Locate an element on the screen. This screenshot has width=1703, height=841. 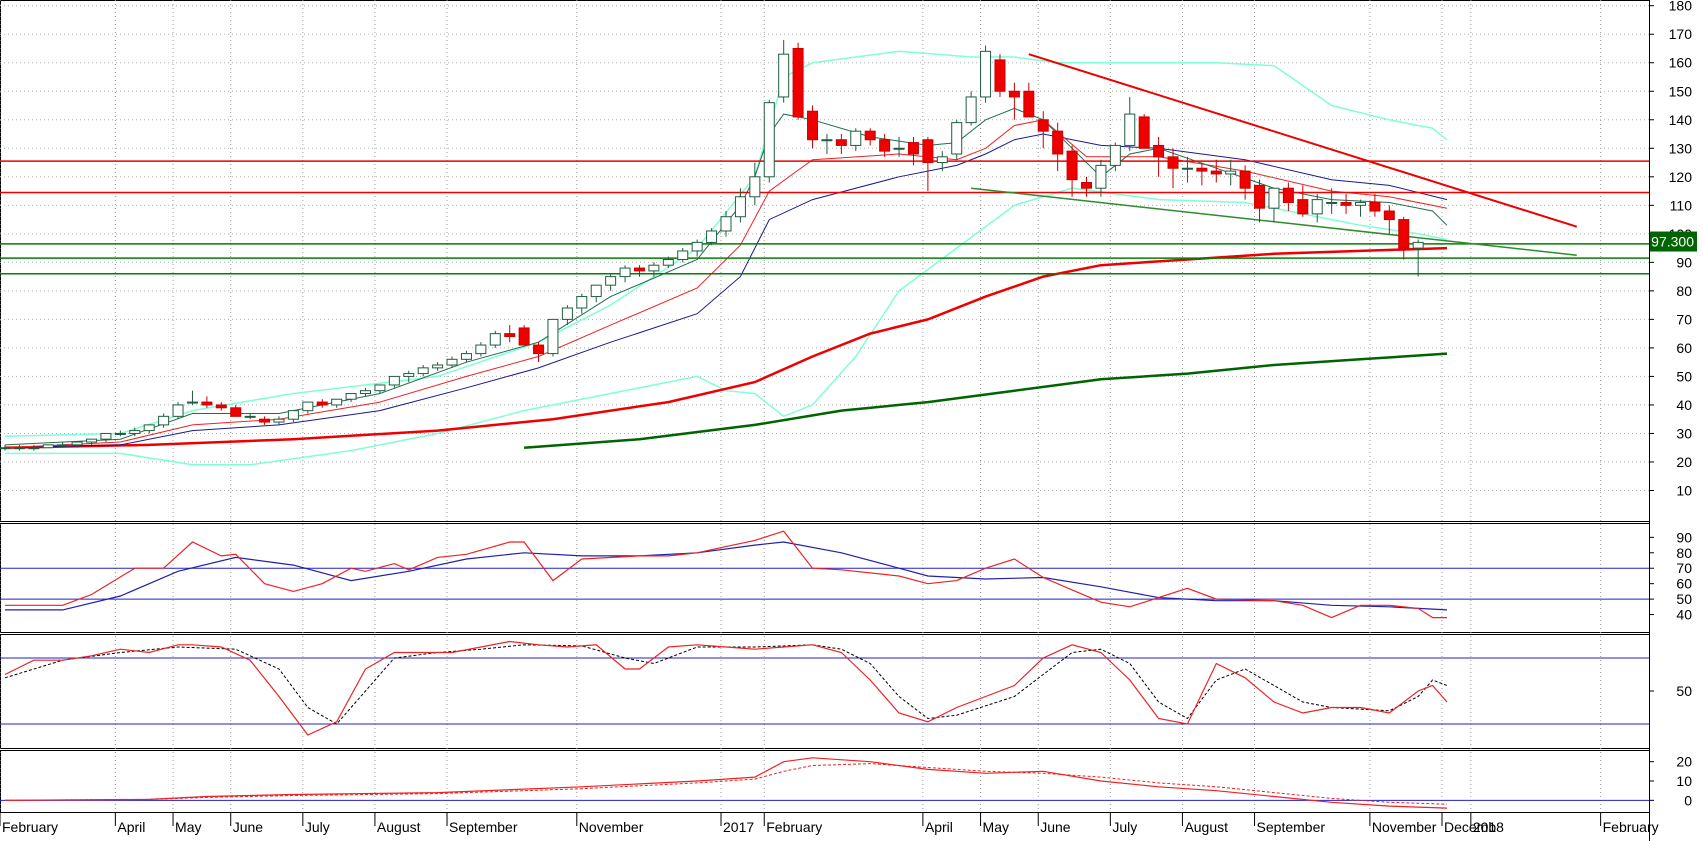
time-axis-label: July is located at coordinates (1124, 827).